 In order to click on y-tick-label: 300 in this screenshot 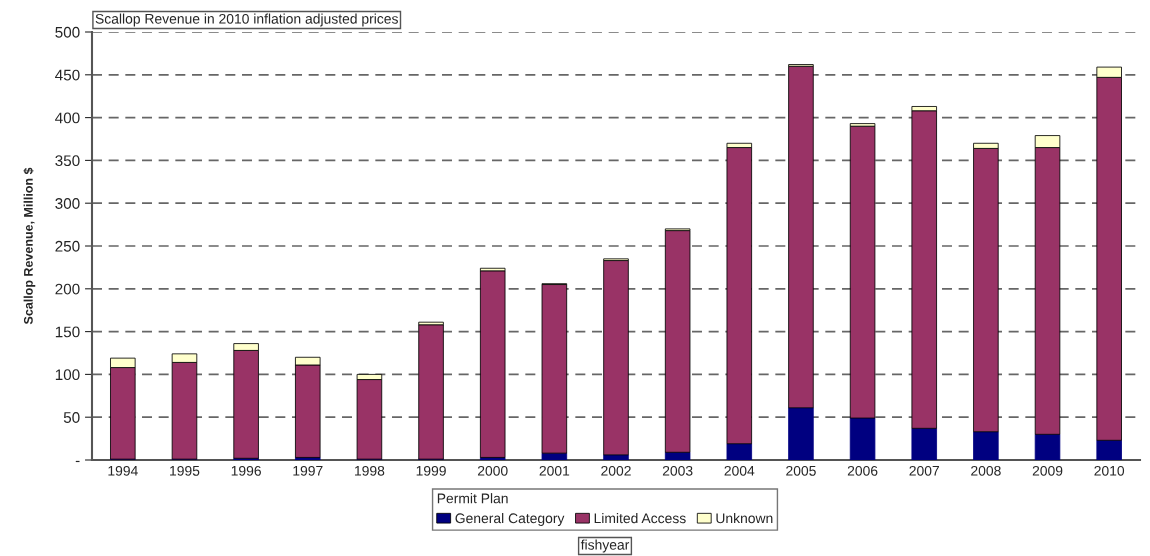, I will do `click(67, 203)`.